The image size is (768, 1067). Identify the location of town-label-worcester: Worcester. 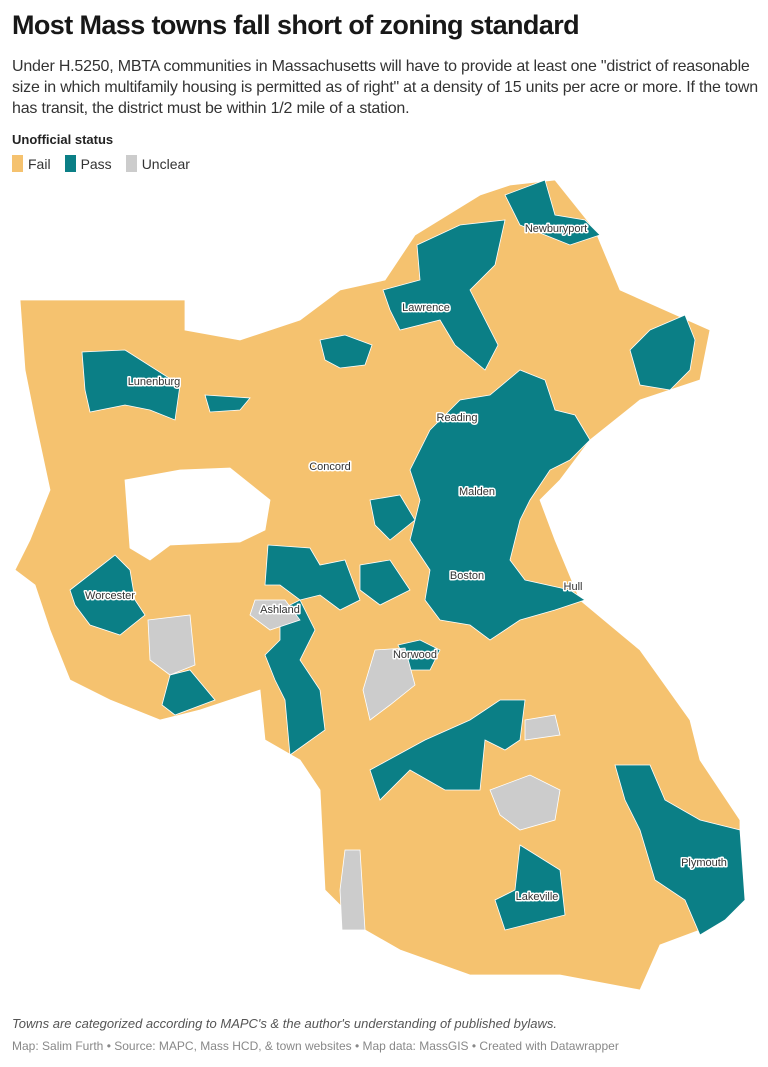
(110, 596).